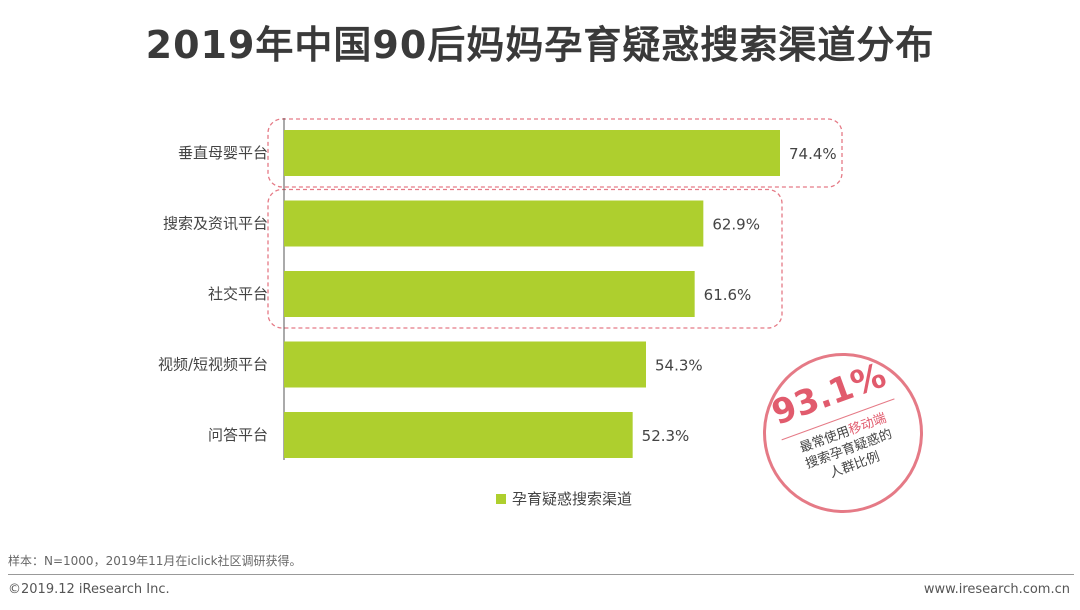 This screenshot has width=1080, height=610. I want to click on chart-title: 2019年中国90后妈妈孕育疑惑搜索渠道分布, so click(540, 45).